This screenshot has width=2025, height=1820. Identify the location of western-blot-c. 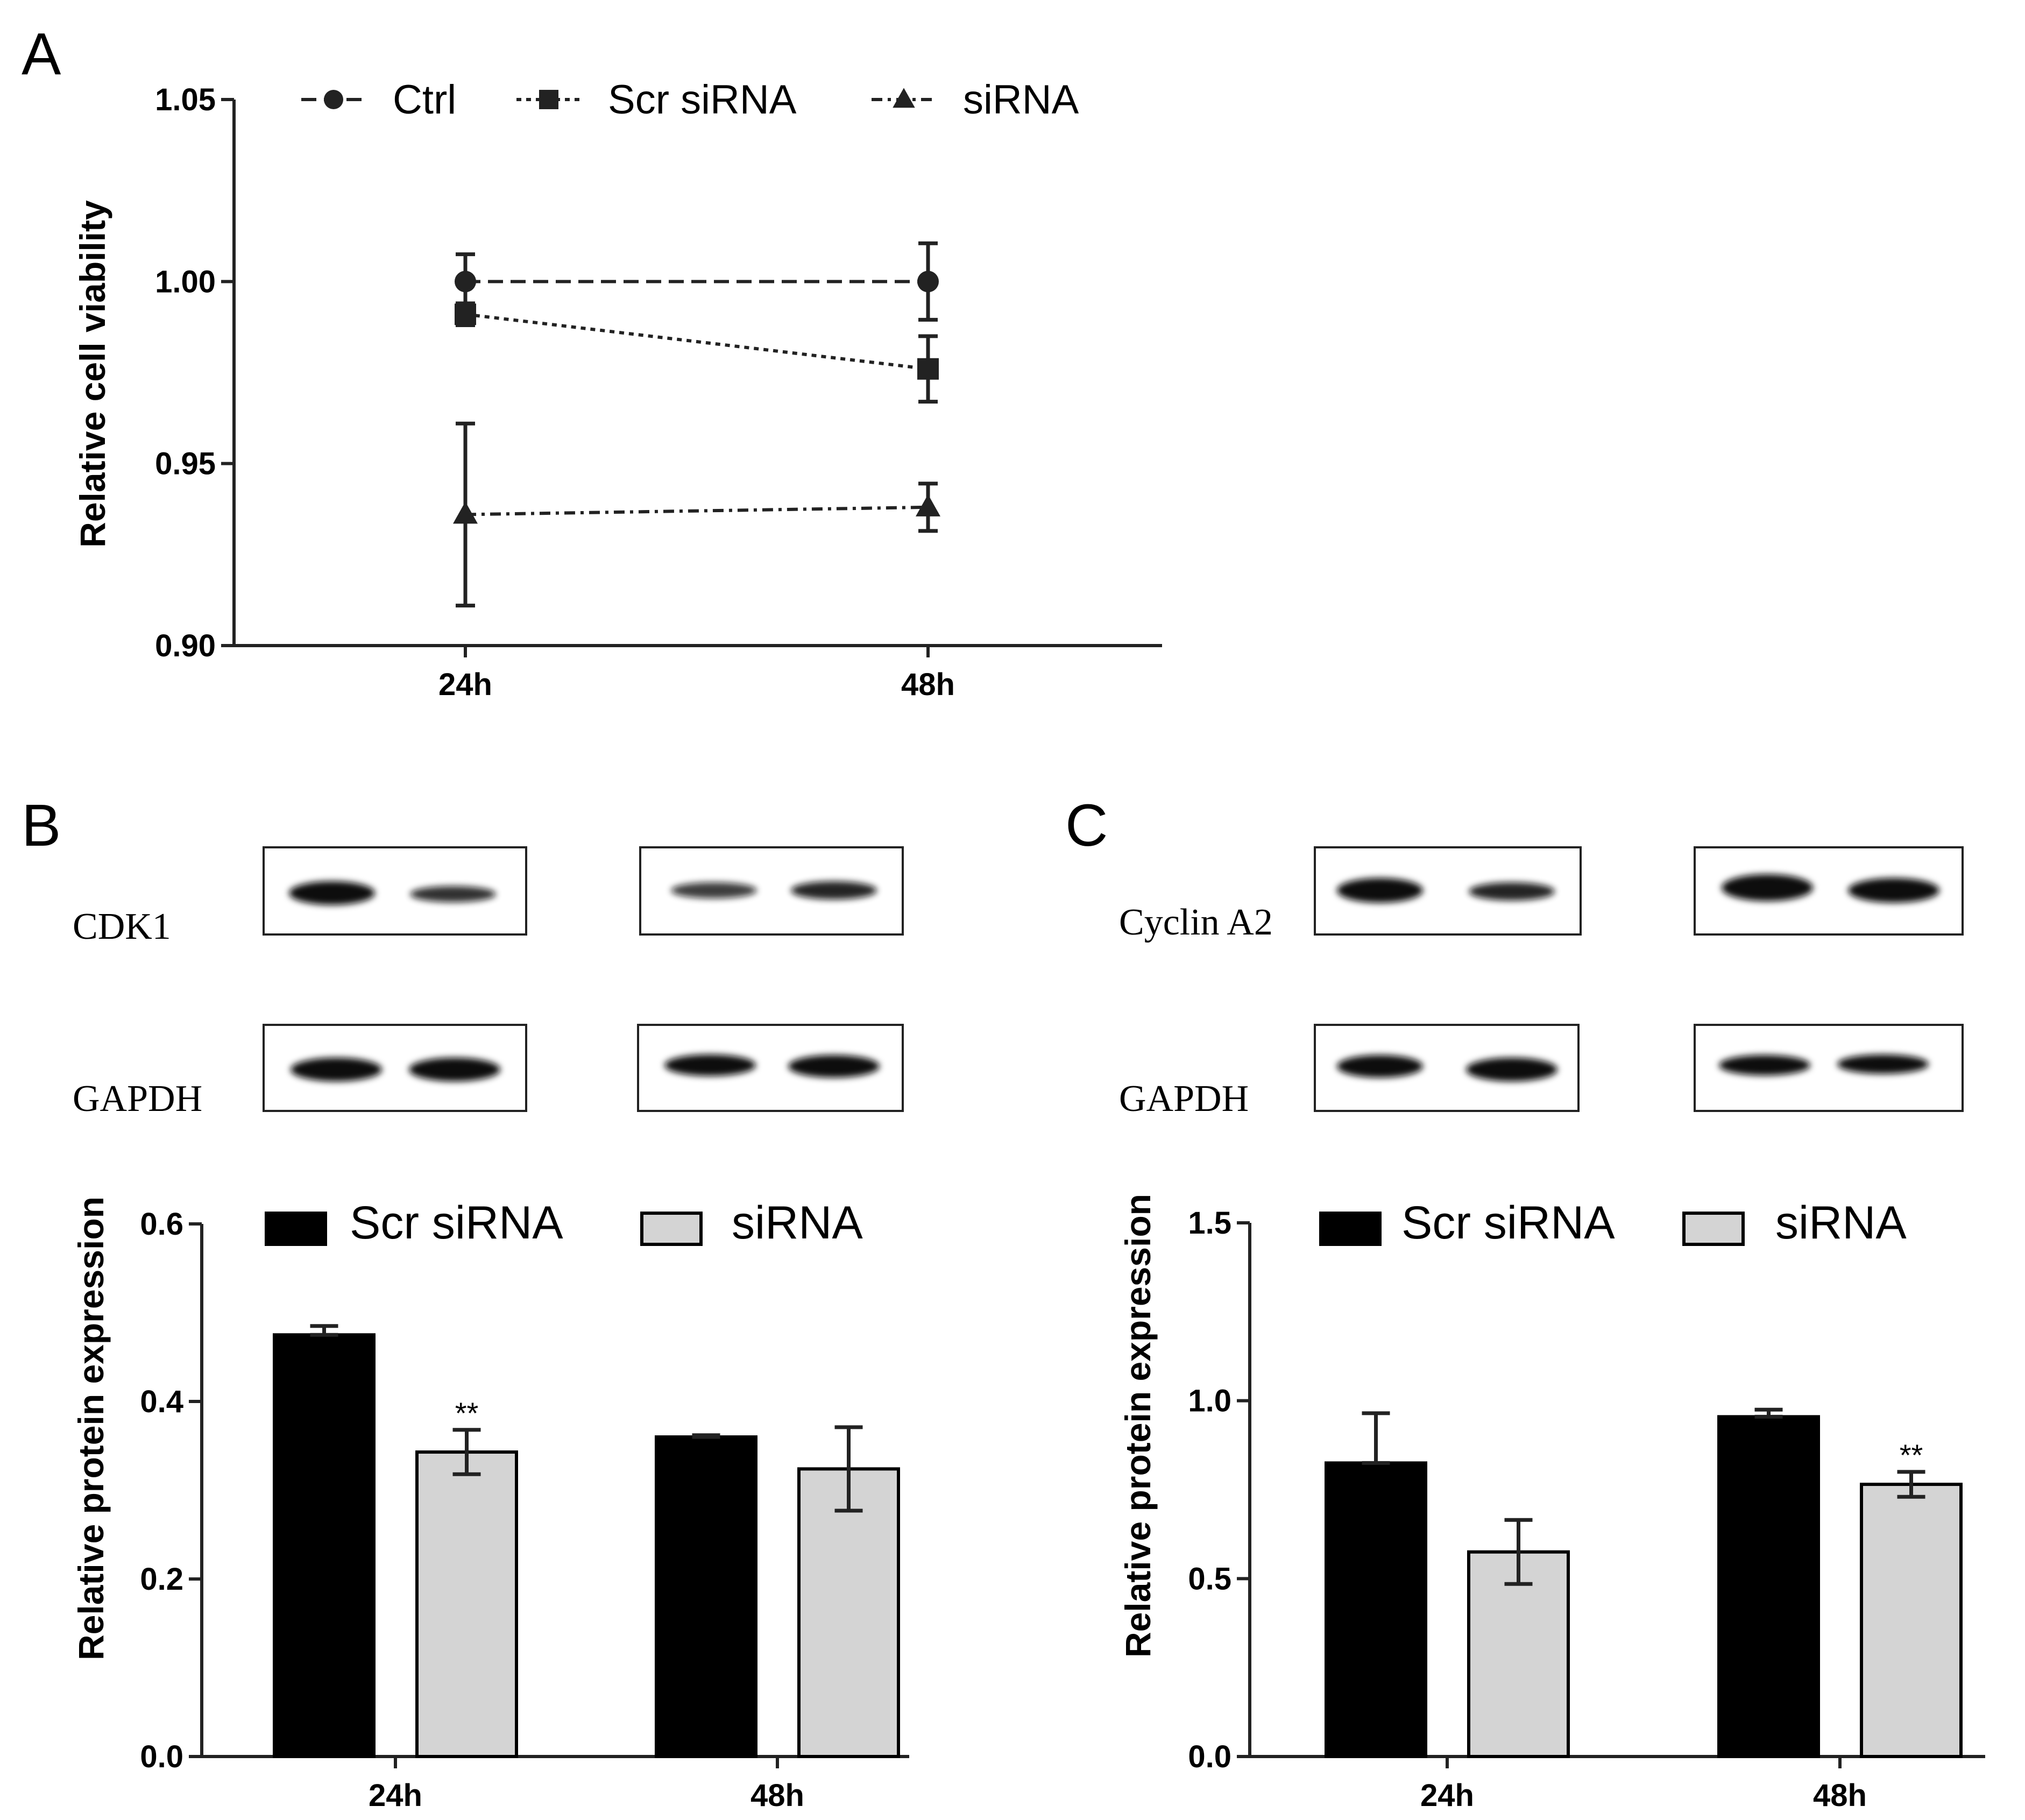
(1639, 979).